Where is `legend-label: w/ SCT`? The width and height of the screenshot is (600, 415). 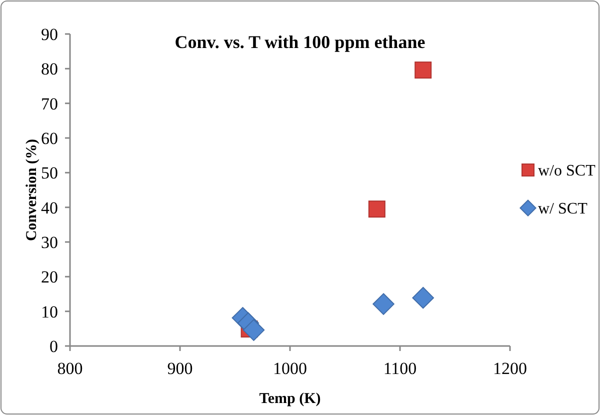 legend-label: w/ SCT is located at coordinates (563, 209).